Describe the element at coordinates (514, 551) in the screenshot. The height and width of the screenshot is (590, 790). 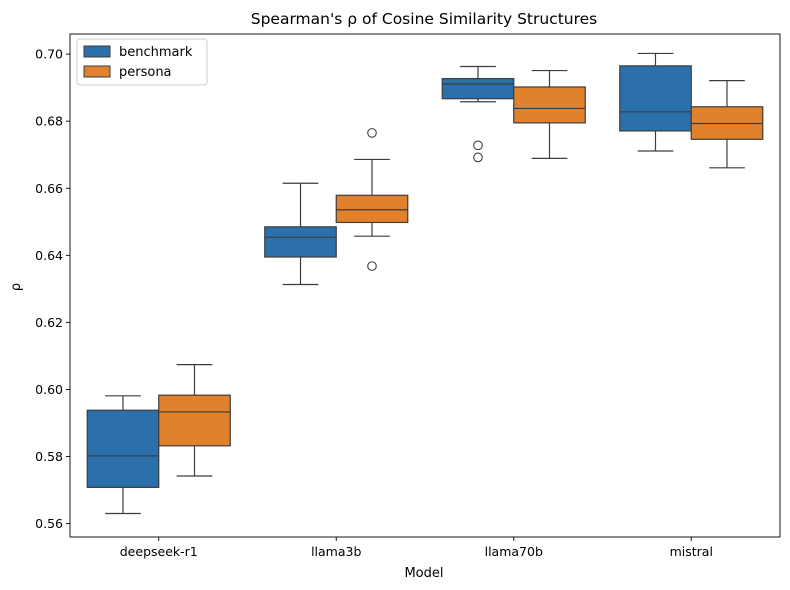
I see `x-tick-label: llama70b` at that location.